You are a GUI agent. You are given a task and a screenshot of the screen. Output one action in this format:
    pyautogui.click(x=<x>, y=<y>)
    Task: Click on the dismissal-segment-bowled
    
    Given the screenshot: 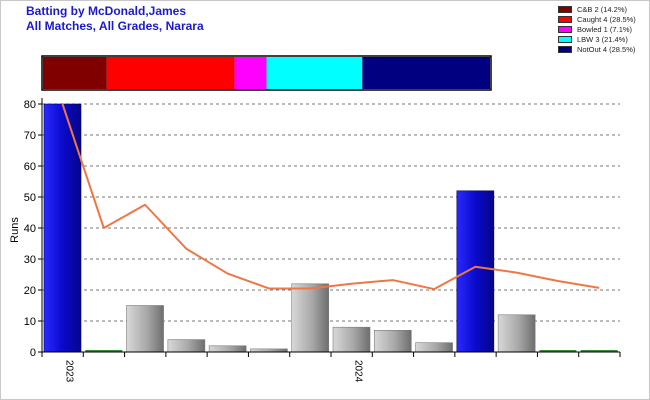 What is the action you would take?
    pyautogui.click(x=250, y=73)
    